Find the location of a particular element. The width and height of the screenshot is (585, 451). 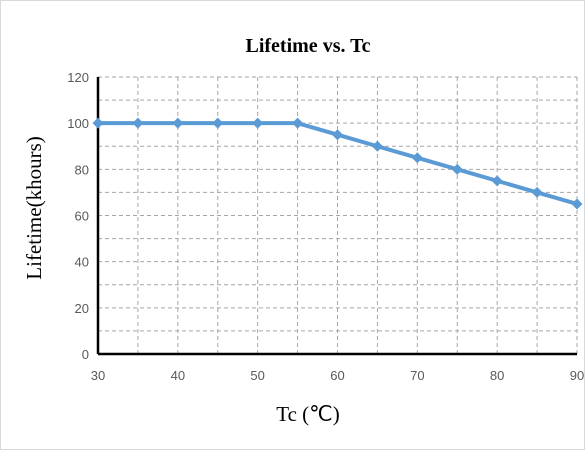

y-tick-label: 120 is located at coordinates (78, 77).